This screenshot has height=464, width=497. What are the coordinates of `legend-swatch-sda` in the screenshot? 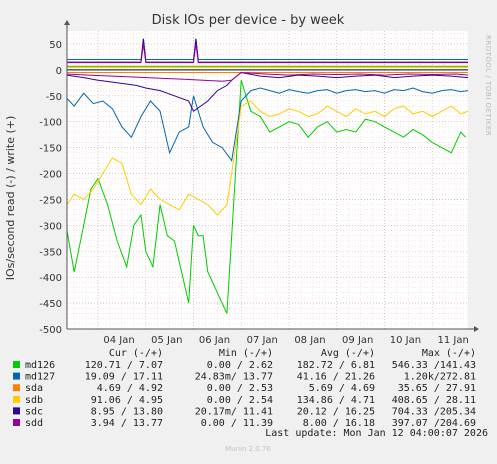 It's located at (16, 388).